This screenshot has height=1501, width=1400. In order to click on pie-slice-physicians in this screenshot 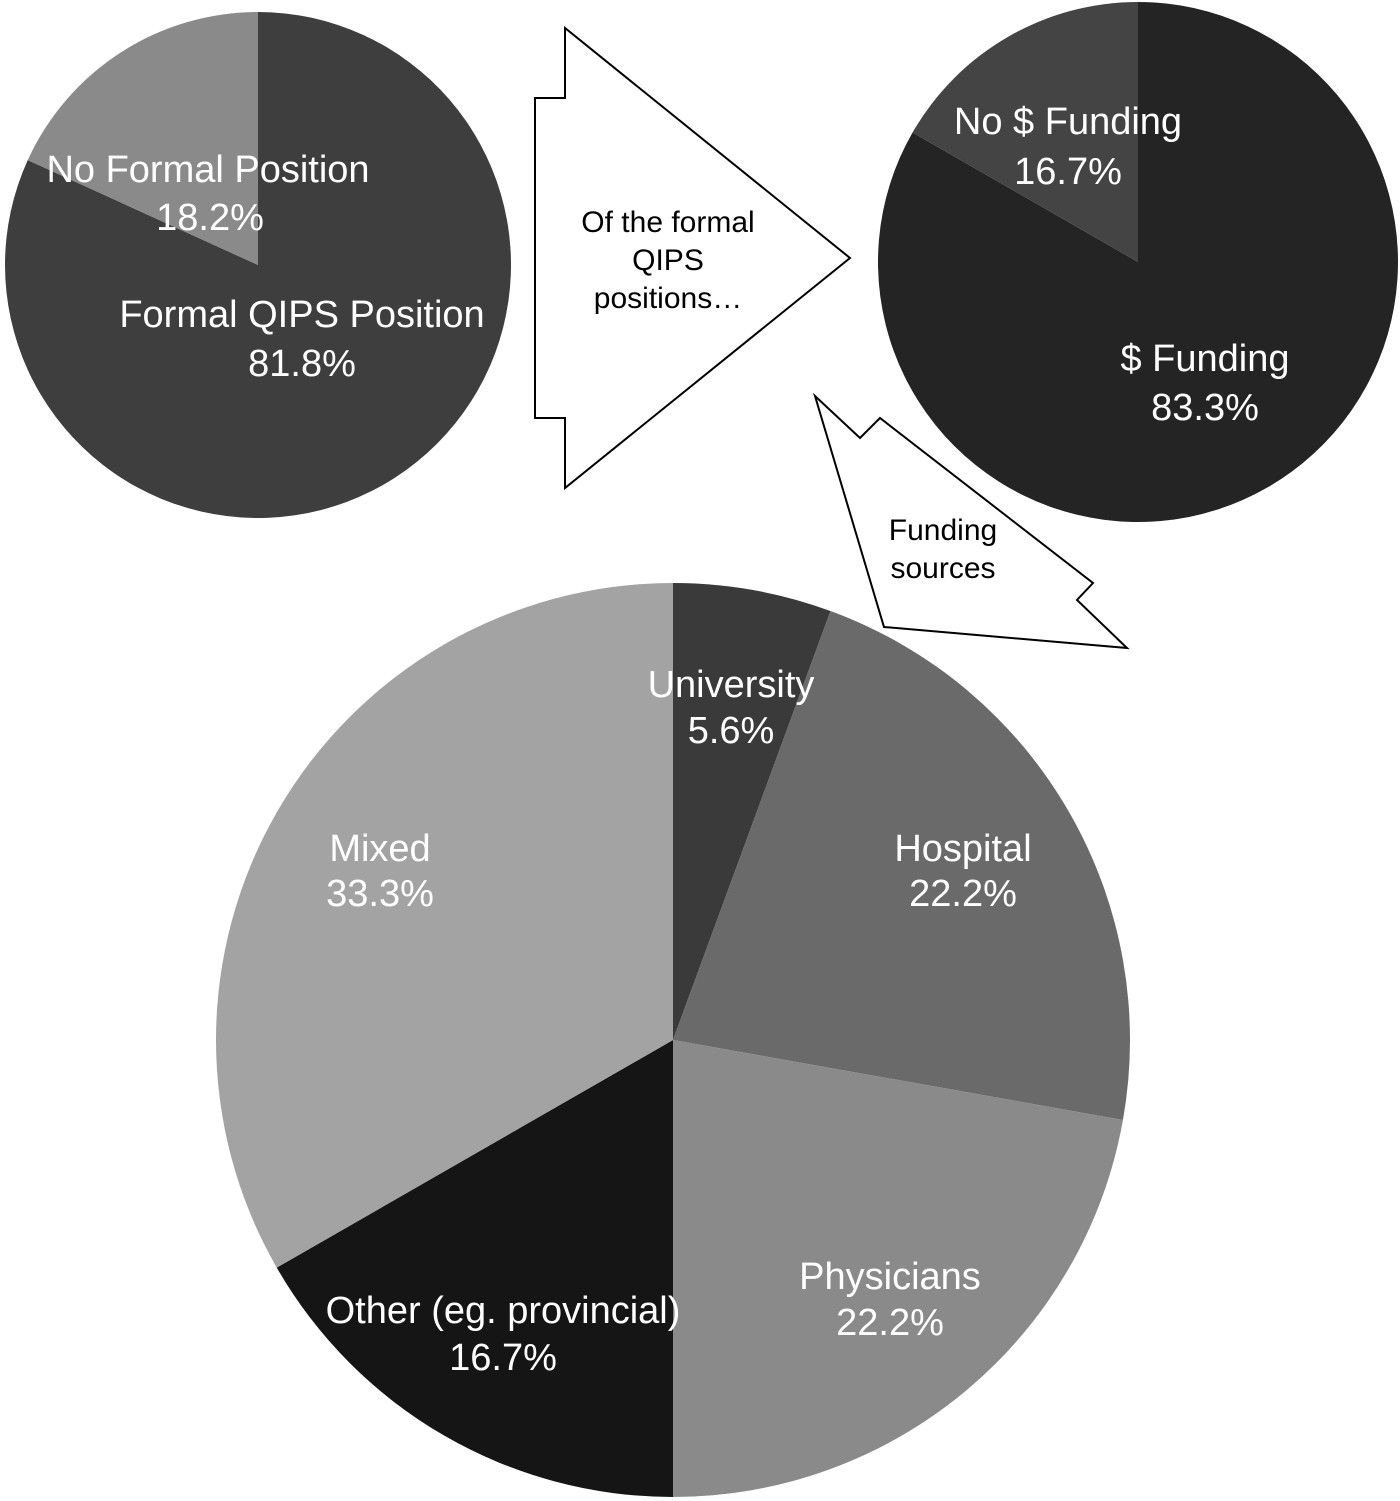, I will do `click(898, 1268)`.